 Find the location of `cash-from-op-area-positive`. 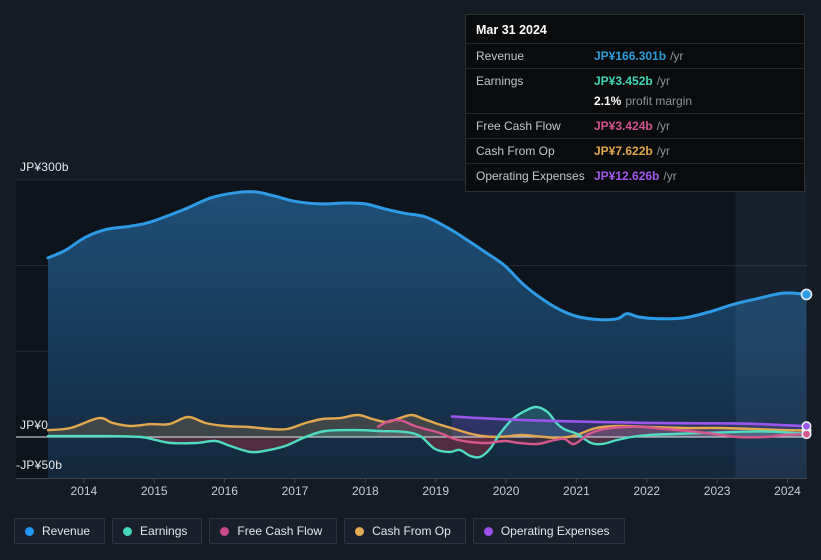

cash-from-op-area-positive is located at coordinates (427, 425).